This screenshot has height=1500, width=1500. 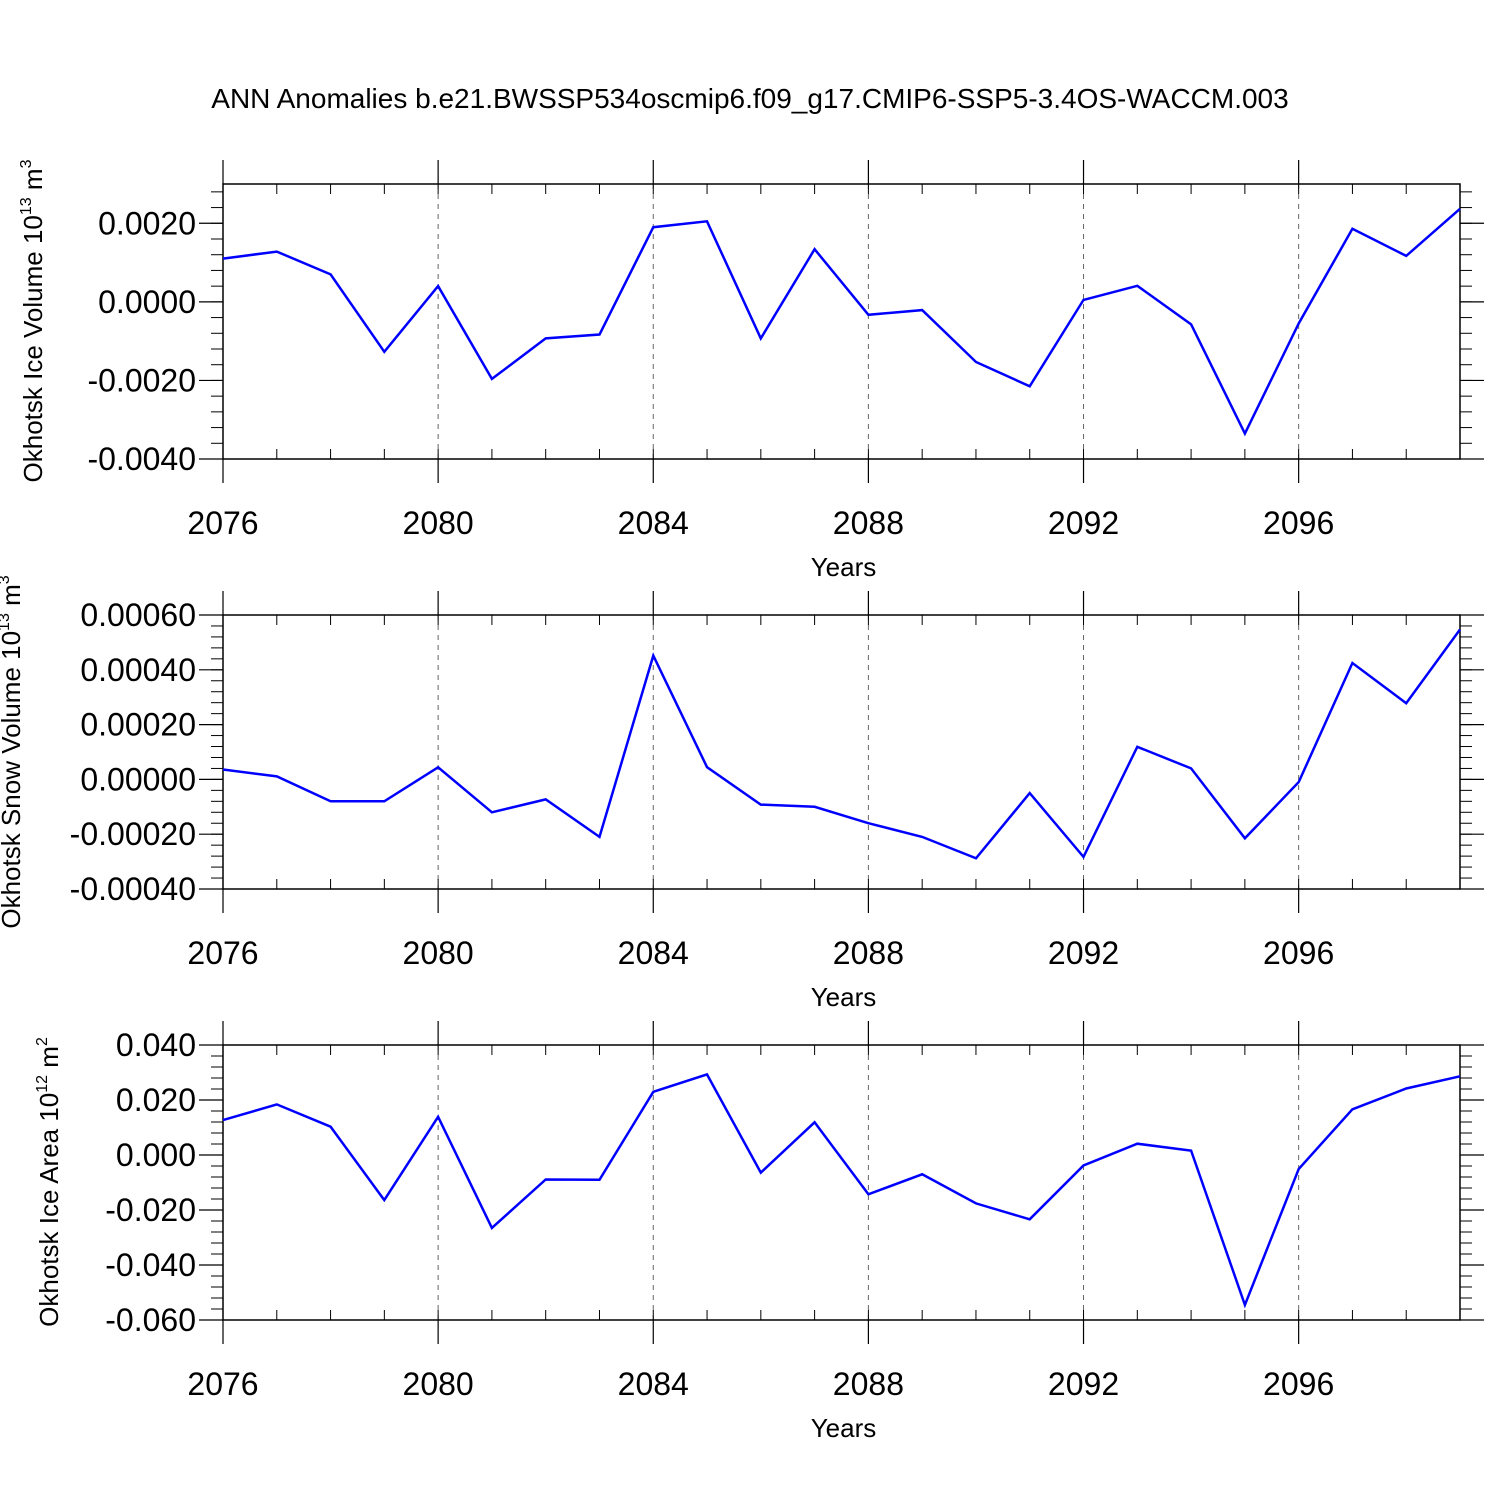 What do you see at coordinates (147, 302) in the screenshot?
I see `y-tick-label: 0.0000` at bounding box center [147, 302].